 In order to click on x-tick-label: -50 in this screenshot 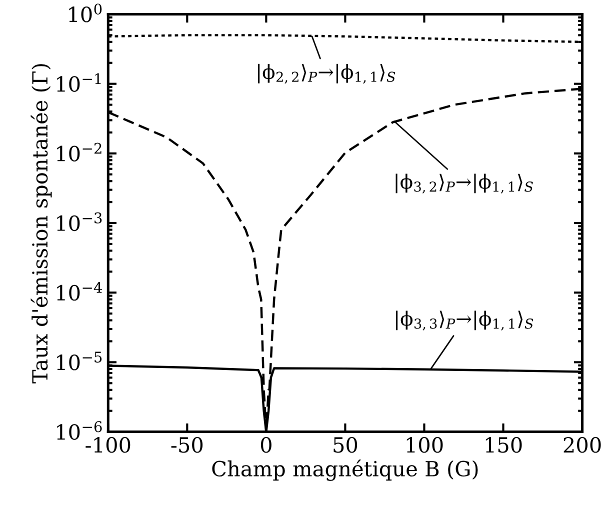, I will do `click(187, 445)`.